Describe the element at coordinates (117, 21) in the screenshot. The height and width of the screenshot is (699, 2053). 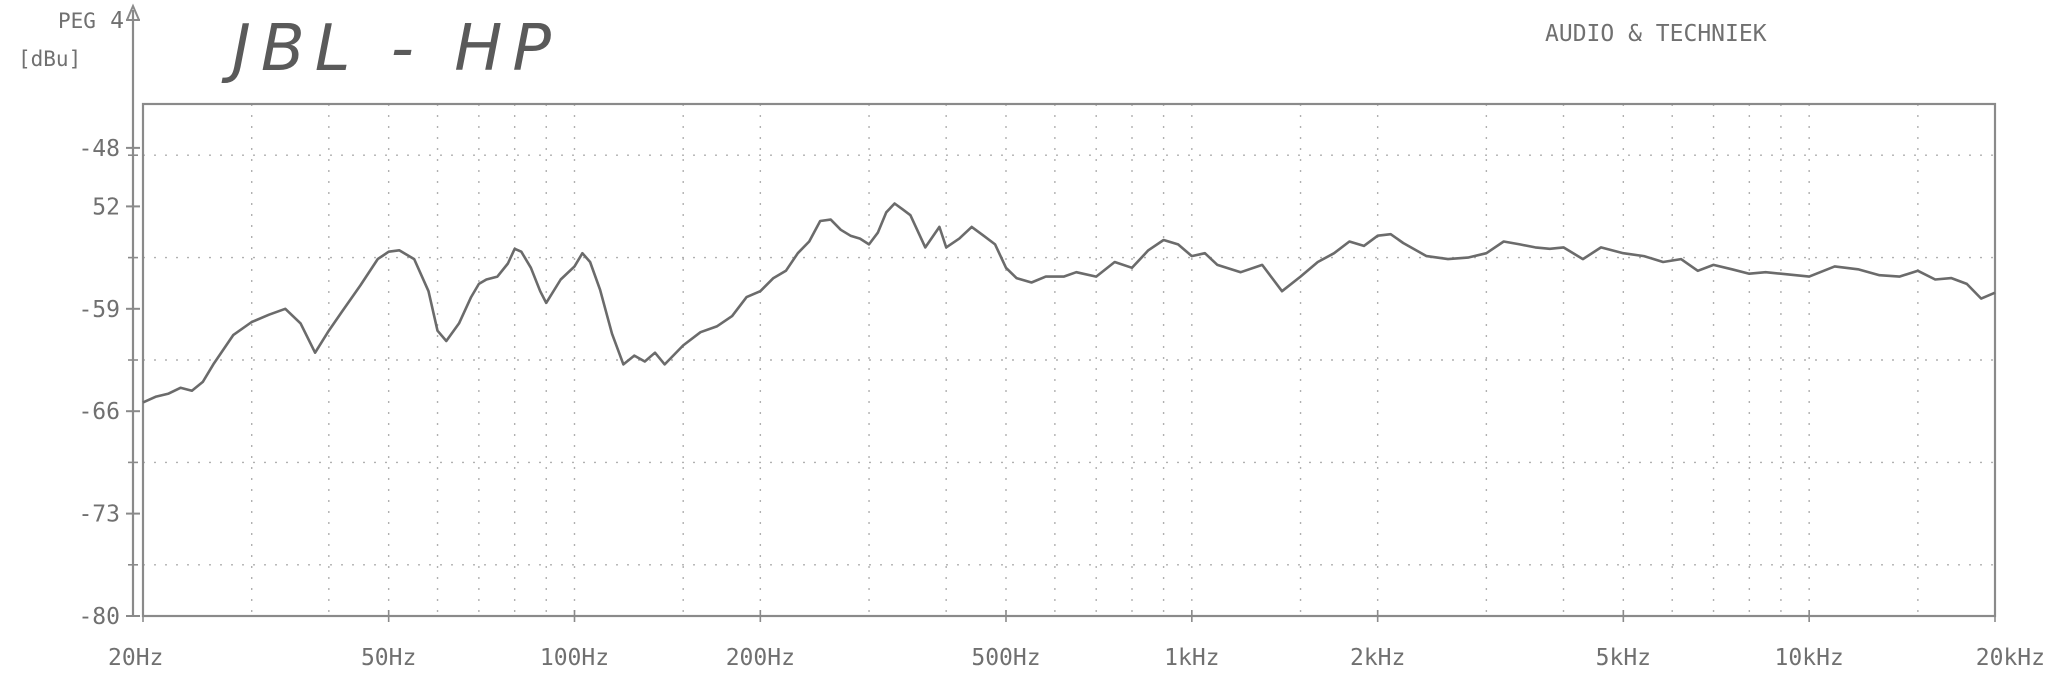
I see `y-tick-label: 4` at that location.